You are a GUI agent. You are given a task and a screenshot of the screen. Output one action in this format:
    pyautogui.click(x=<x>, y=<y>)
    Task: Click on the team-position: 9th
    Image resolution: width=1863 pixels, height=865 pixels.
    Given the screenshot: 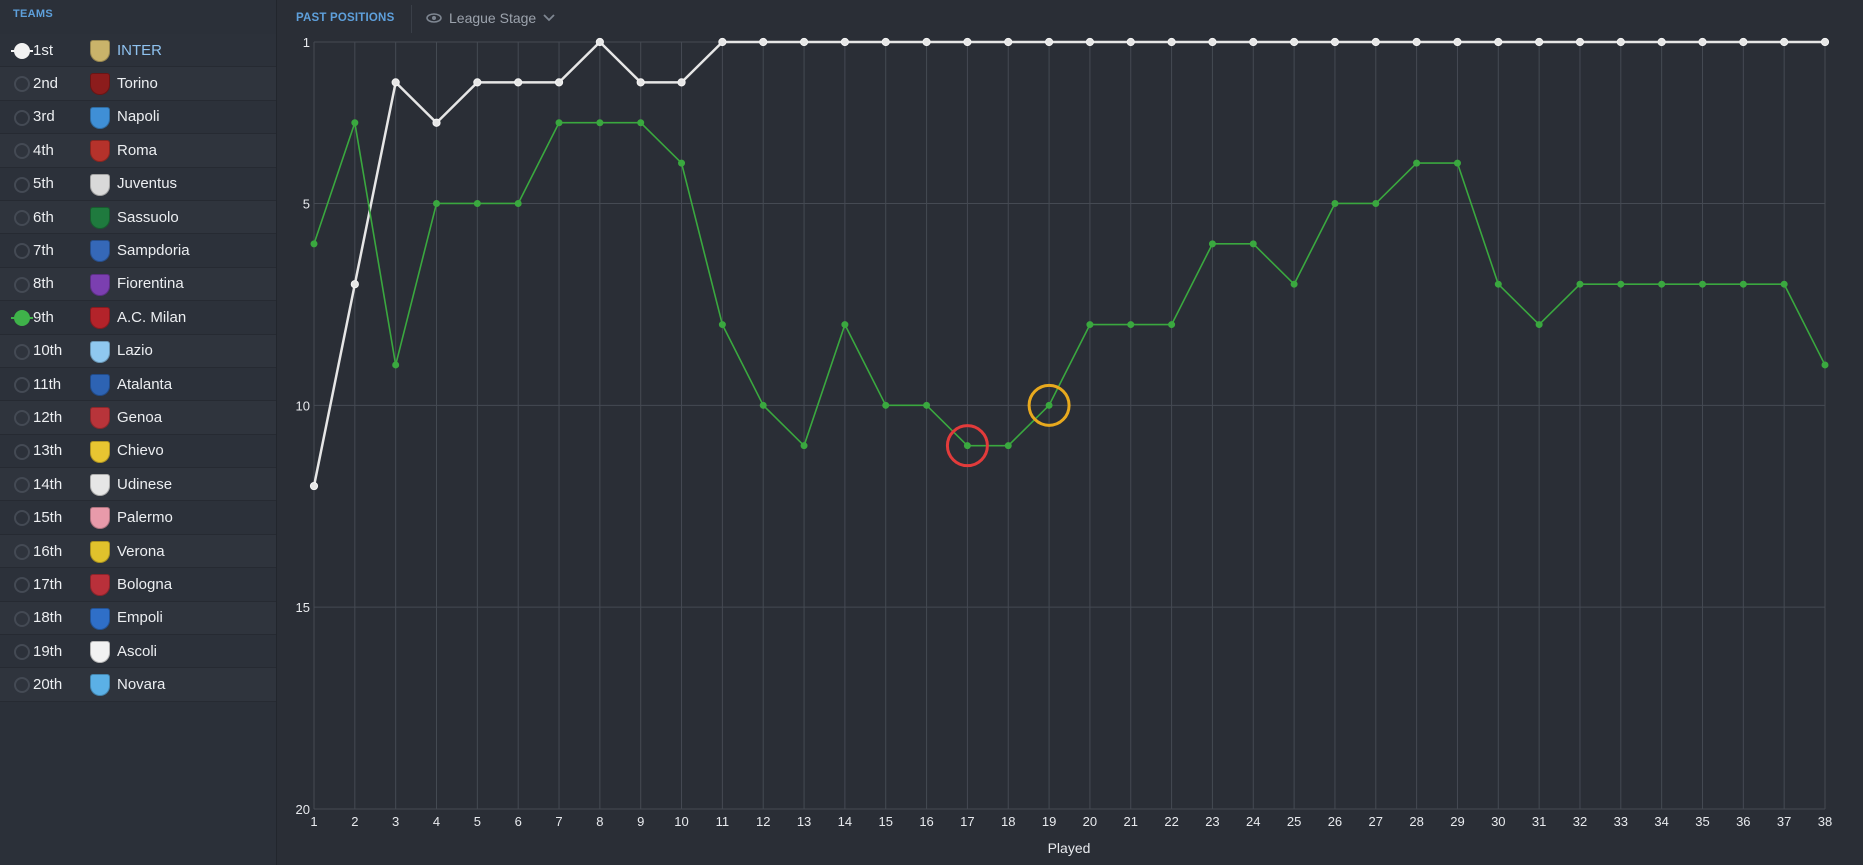 What is the action you would take?
    pyautogui.click(x=43, y=317)
    